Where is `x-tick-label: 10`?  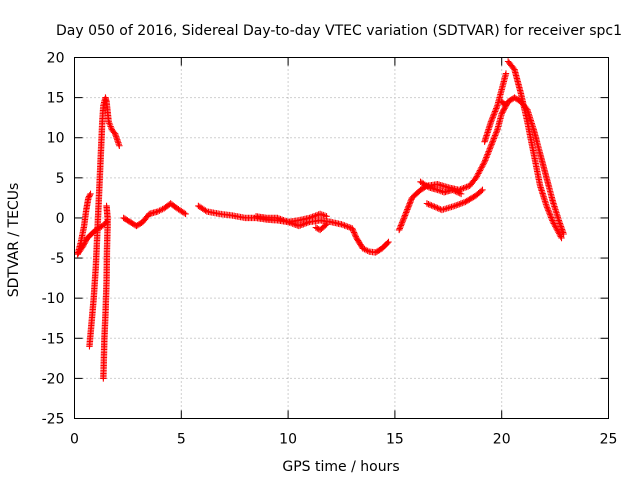
x-tick-label: 10 is located at coordinates (288, 440).